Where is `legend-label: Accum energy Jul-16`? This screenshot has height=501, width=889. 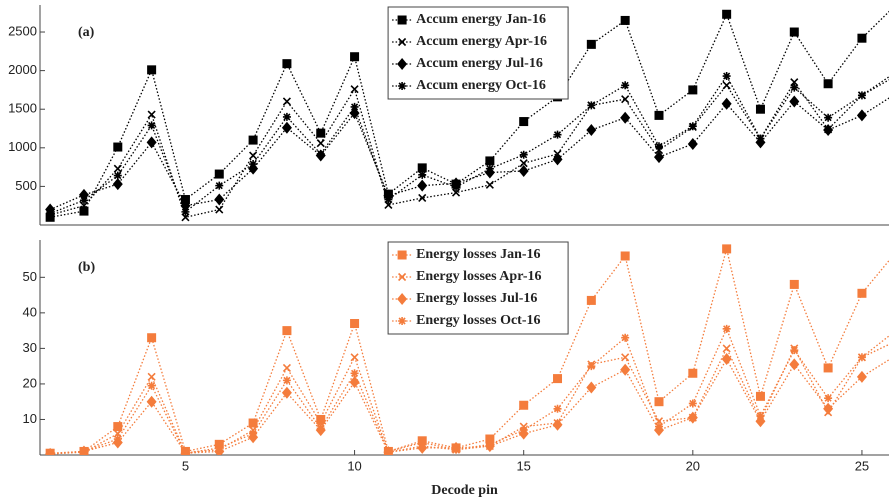
legend-label: Accum energy Jul-16 is located at coordinates (479, 63).